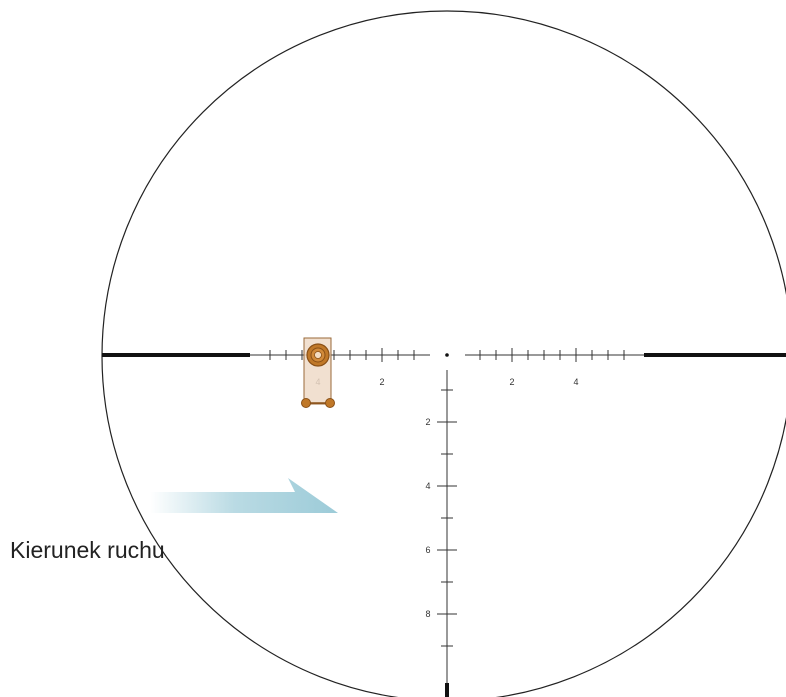  Describe the element at coordinates (244, 495) in the screenshot. I see `motion-direction-arrow` at that location.